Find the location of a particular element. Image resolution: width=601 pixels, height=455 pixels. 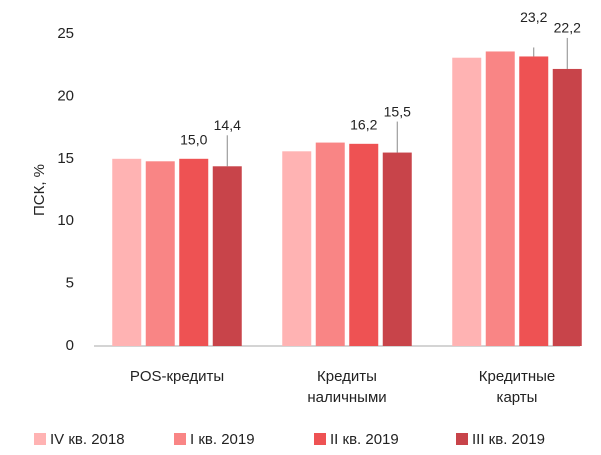

legend-label: I кв. 2019 is located at coordinates (222, 439).